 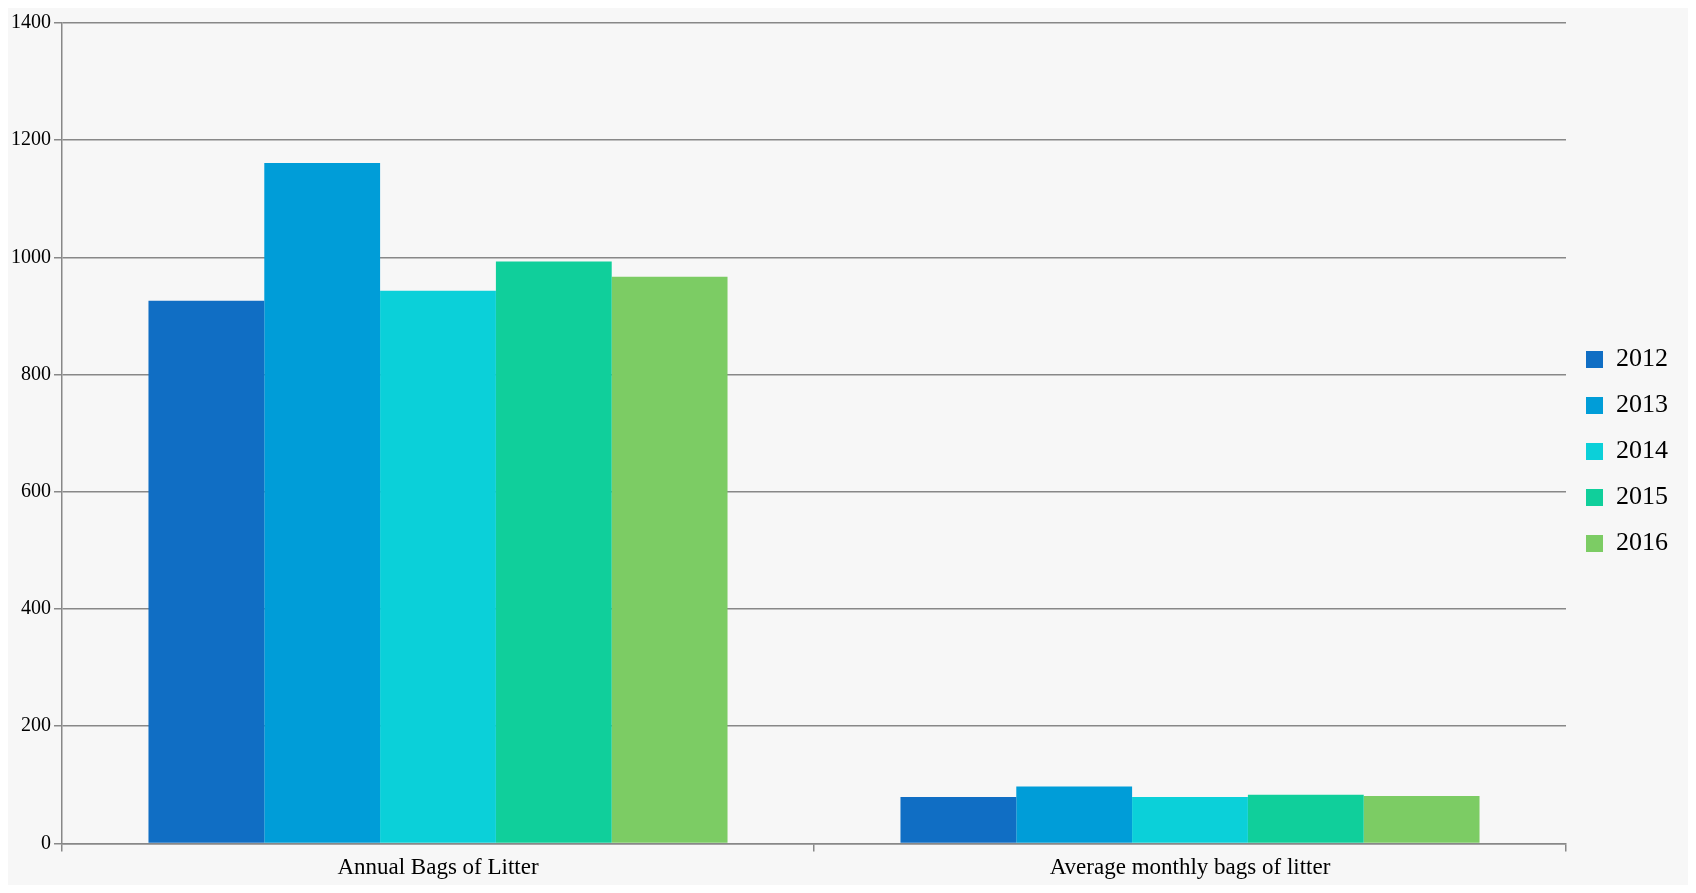 I want to click on legend-label: 2013, so click(x=1642, y=404).